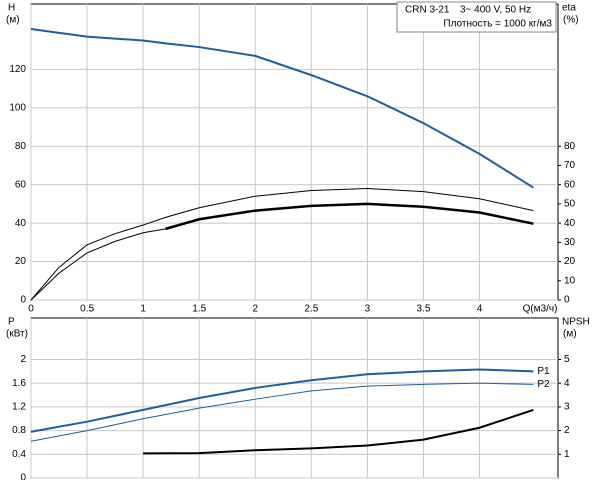 This screenshot has width=592, height=480. I want to click on y2-axis-label: NPSH, so click(576, 322).